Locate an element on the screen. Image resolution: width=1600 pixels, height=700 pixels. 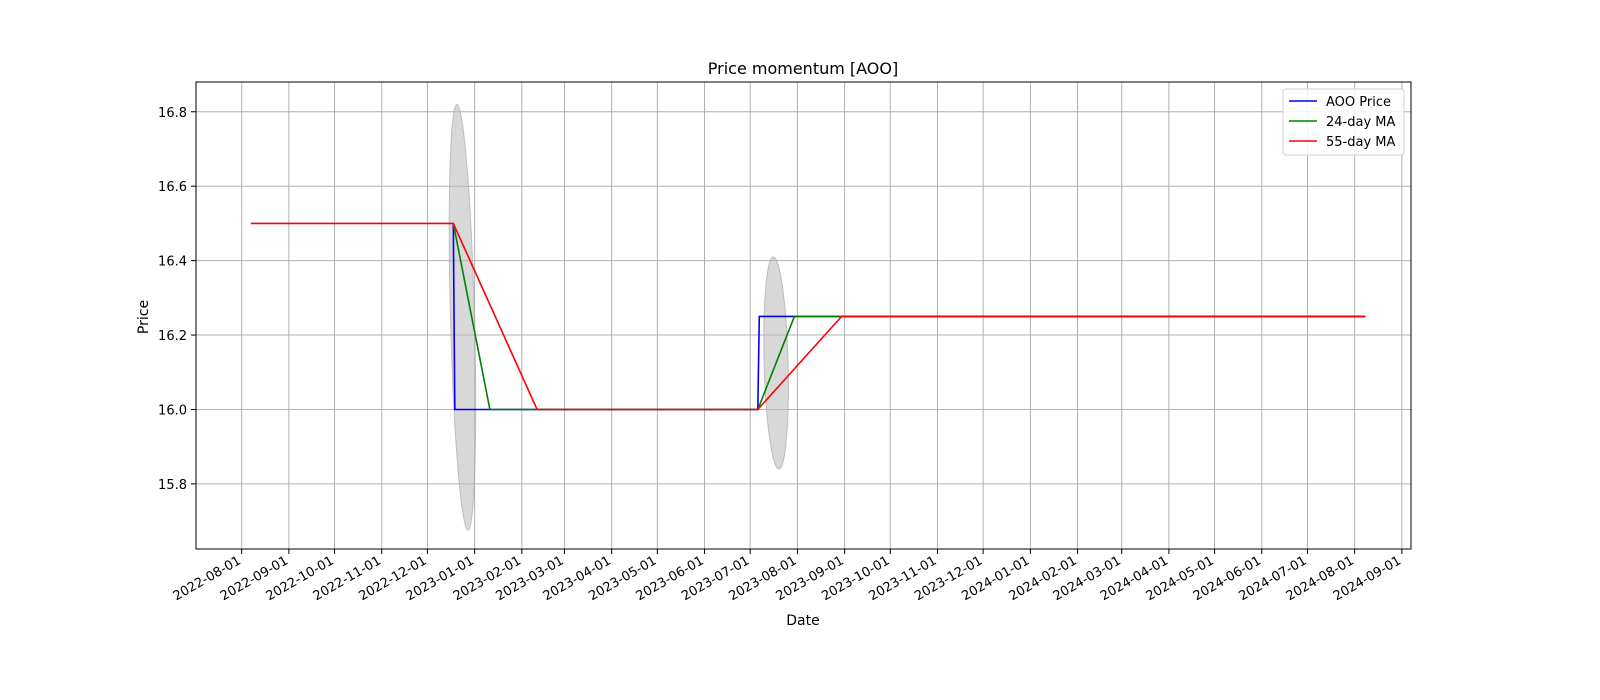
x-axis-label: Date is located at coordinates (802, 621).